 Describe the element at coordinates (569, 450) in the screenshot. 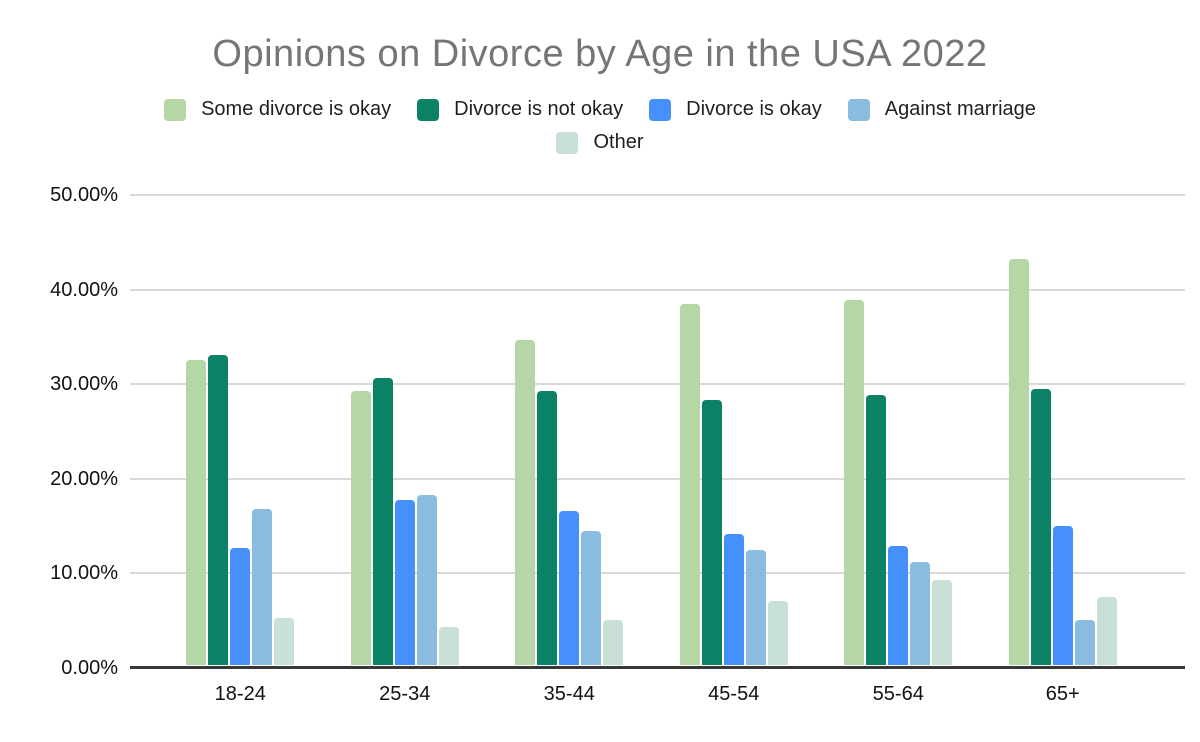

I see `bar-group-35-44: 35-44` at that location.